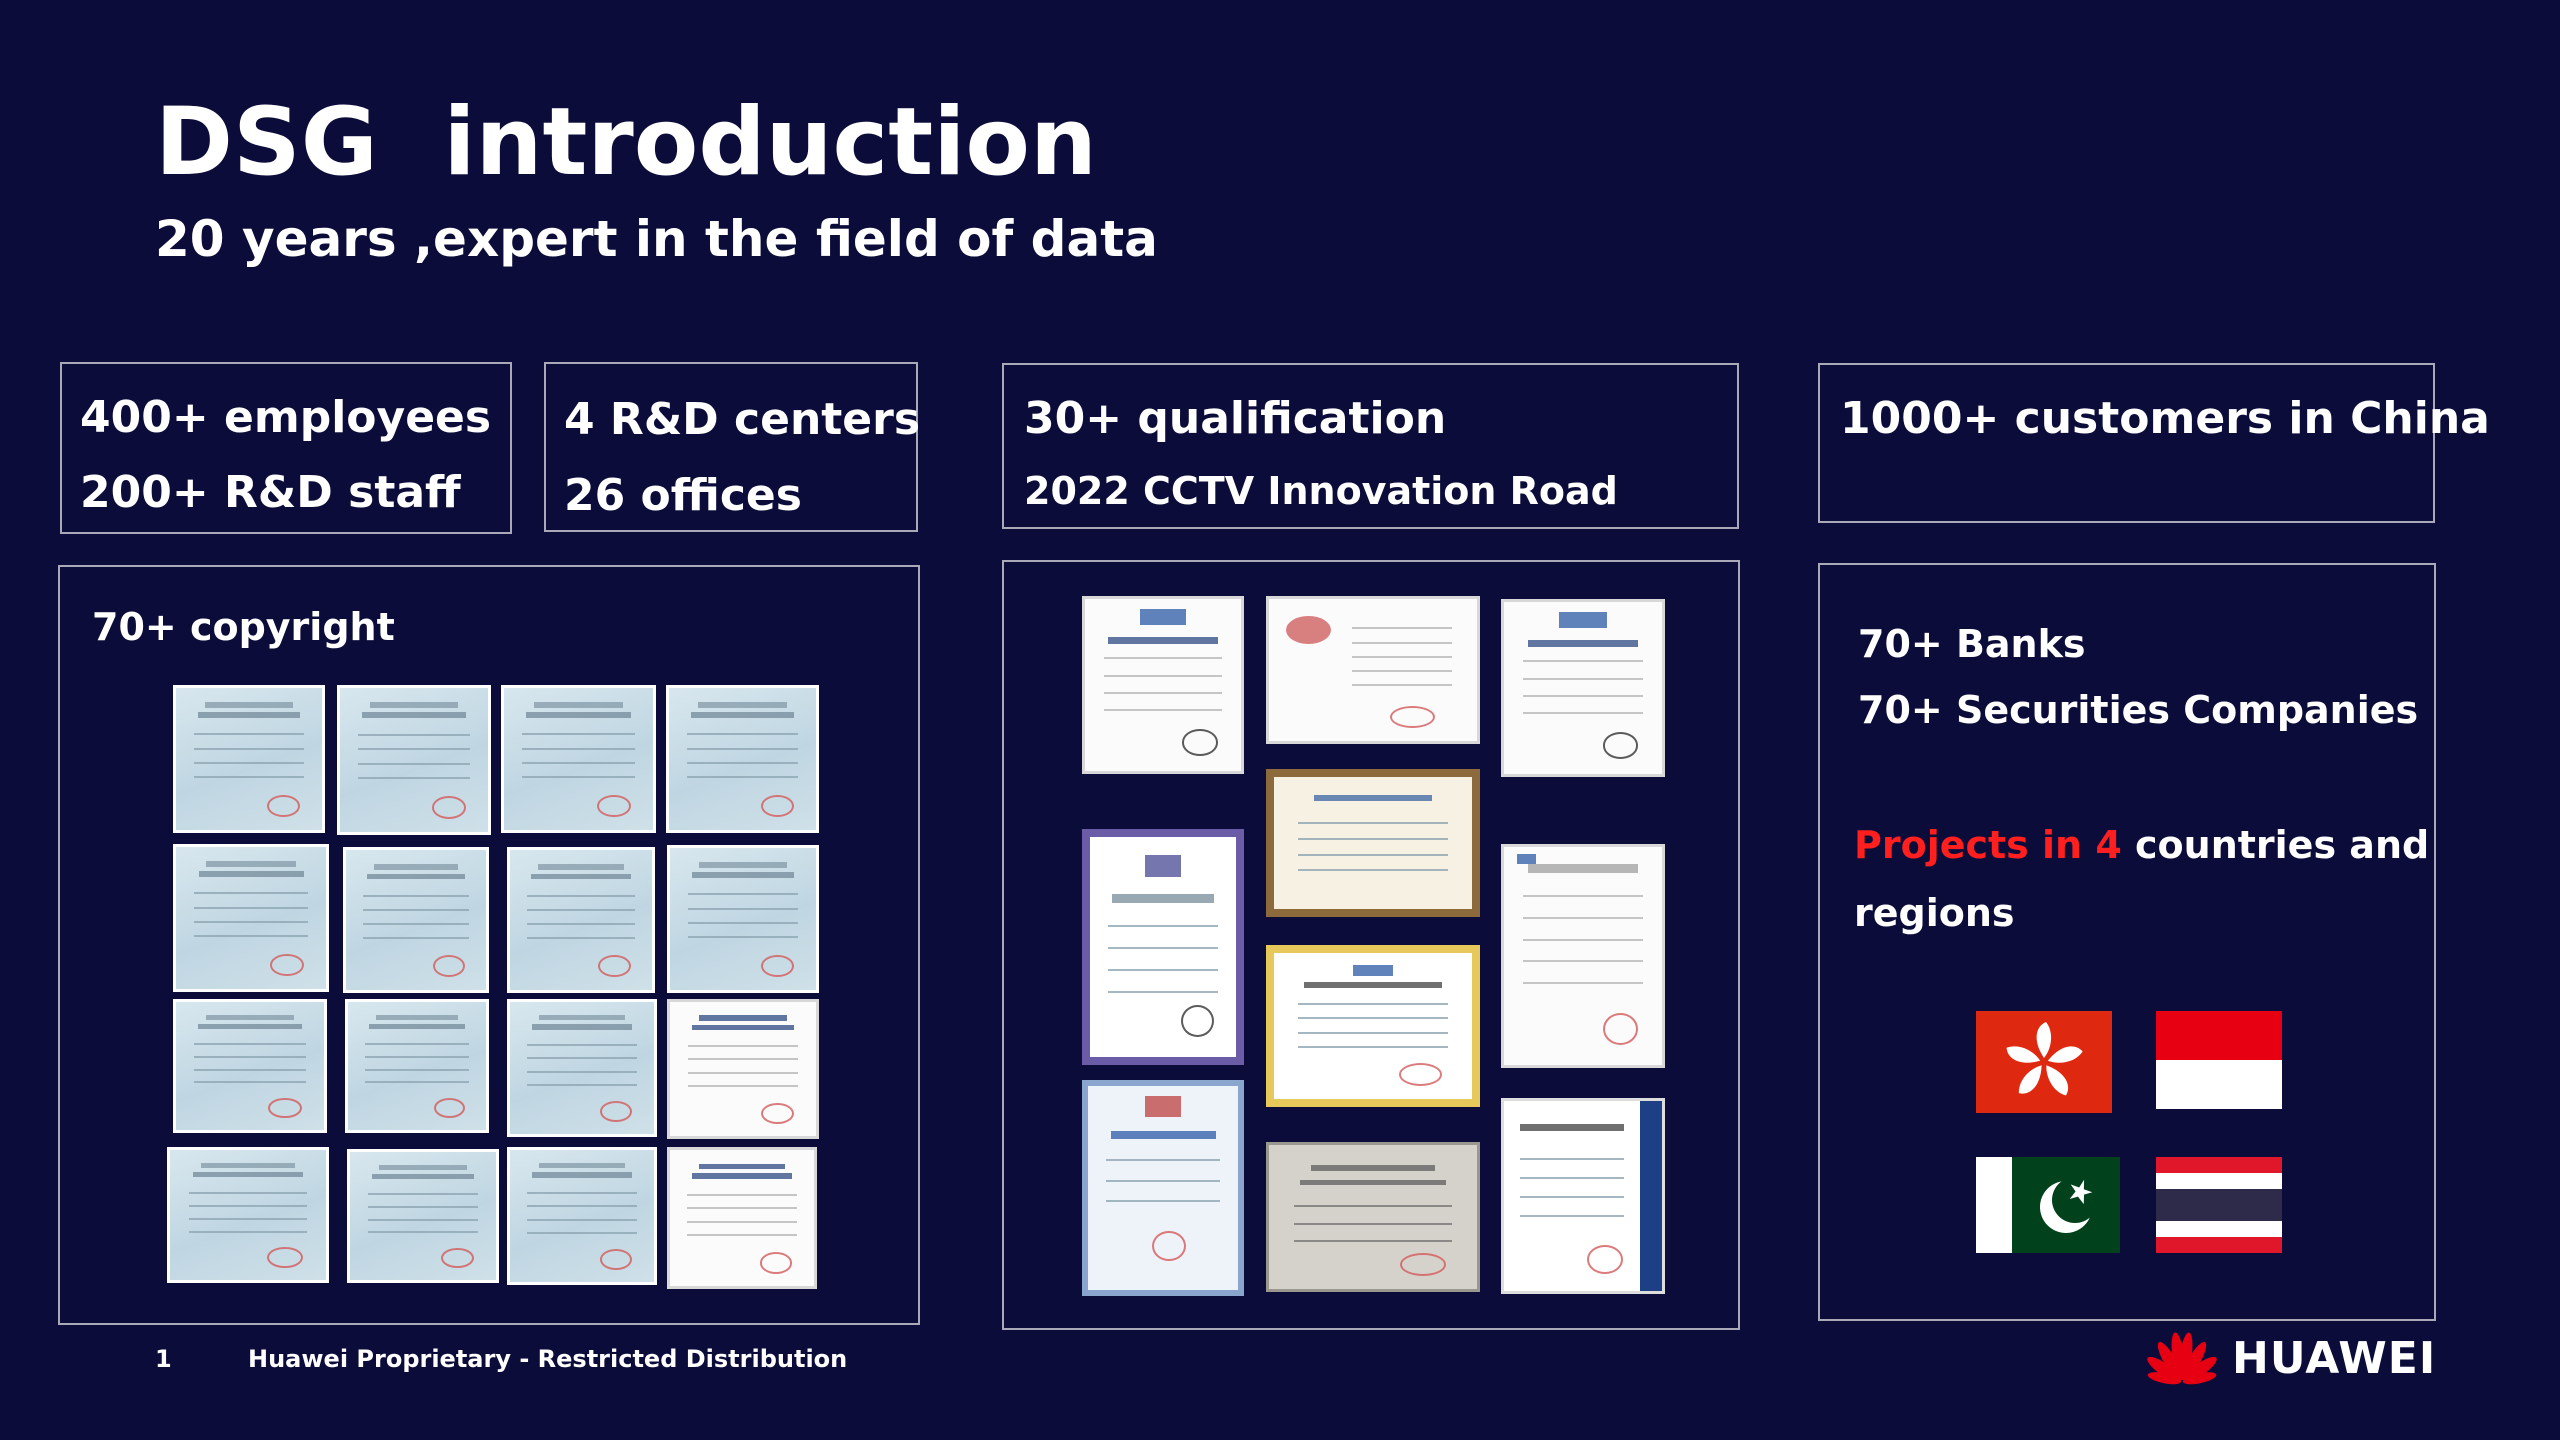 Image resolution: width=2560 pixels, height=1440 pixels. Describe the element at coordinates (626, 142) in the screenshot. I see `page-title: DSG introduction` at that location.